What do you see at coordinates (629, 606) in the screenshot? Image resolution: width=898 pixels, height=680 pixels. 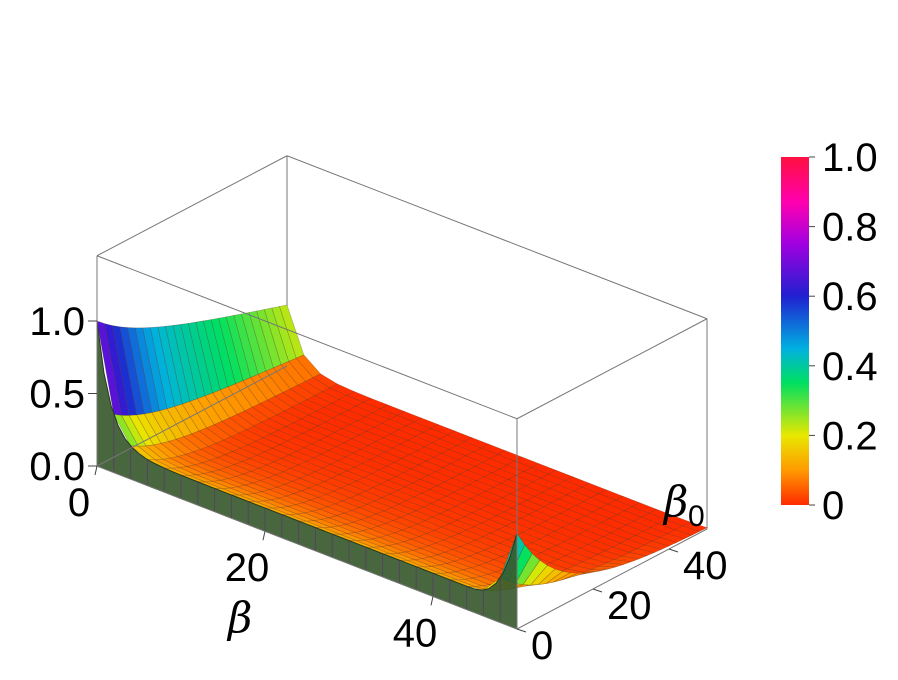 I see `y-tick-label: 20` at bounding box center [629, 606].